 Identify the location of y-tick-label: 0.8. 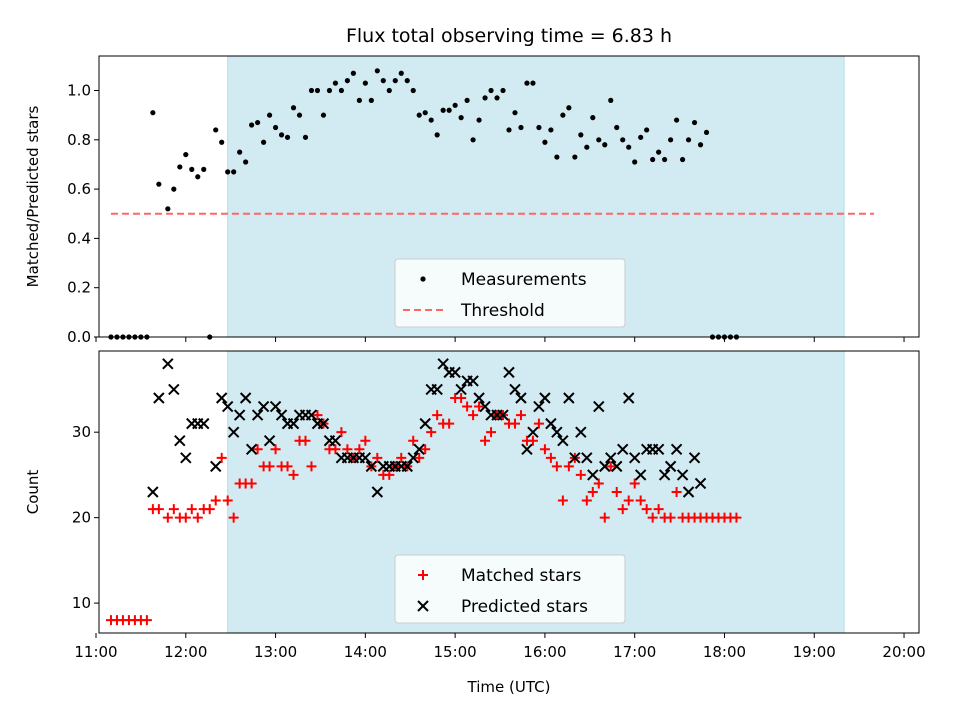
(79, 140).